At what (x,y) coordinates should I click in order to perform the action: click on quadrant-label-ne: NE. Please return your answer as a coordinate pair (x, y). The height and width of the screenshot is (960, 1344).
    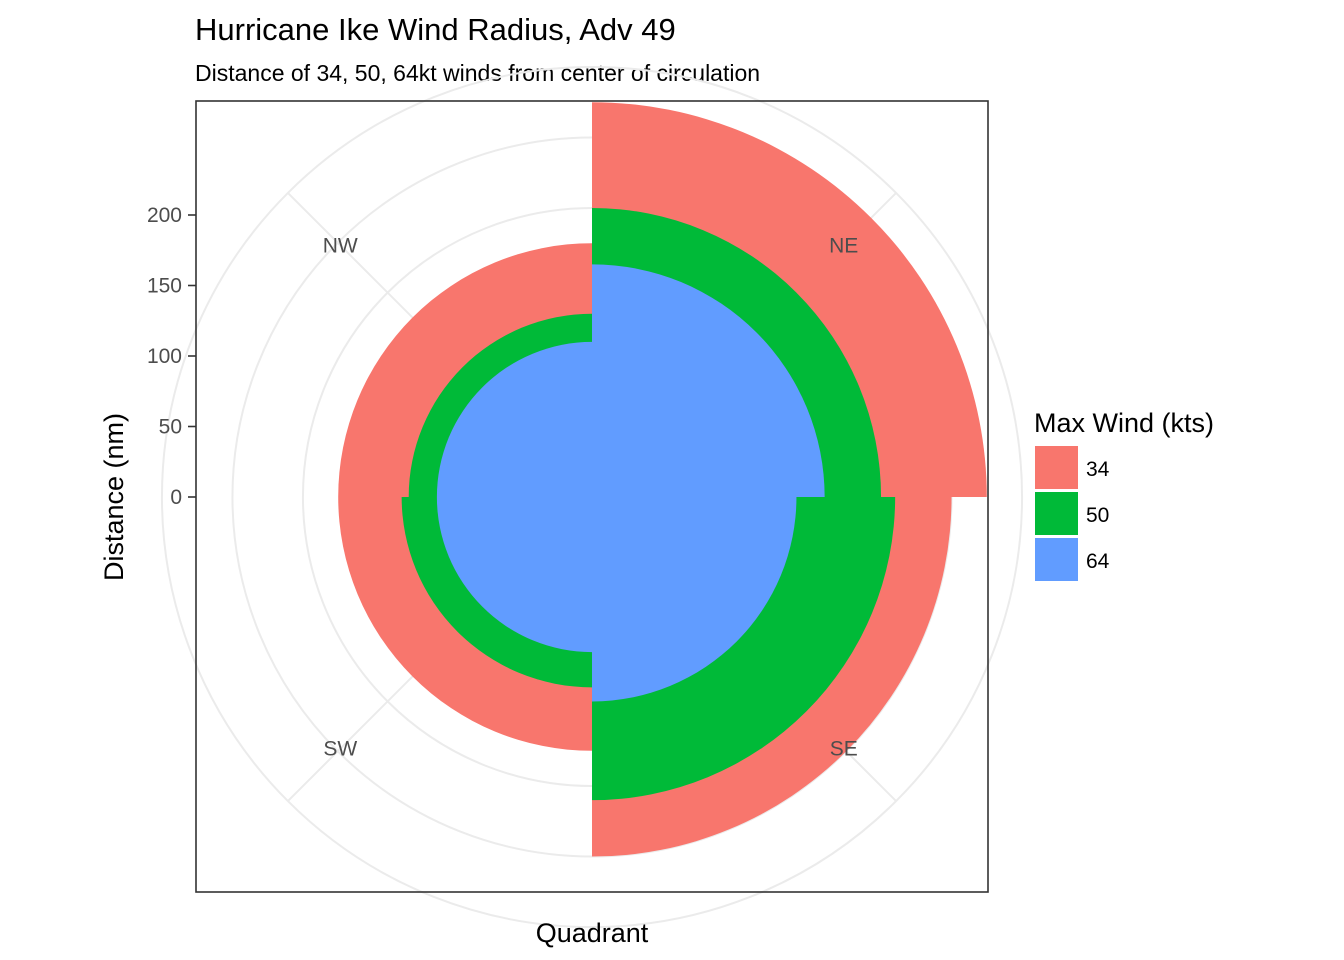
    Looking at the image, I should click on (843, 245).